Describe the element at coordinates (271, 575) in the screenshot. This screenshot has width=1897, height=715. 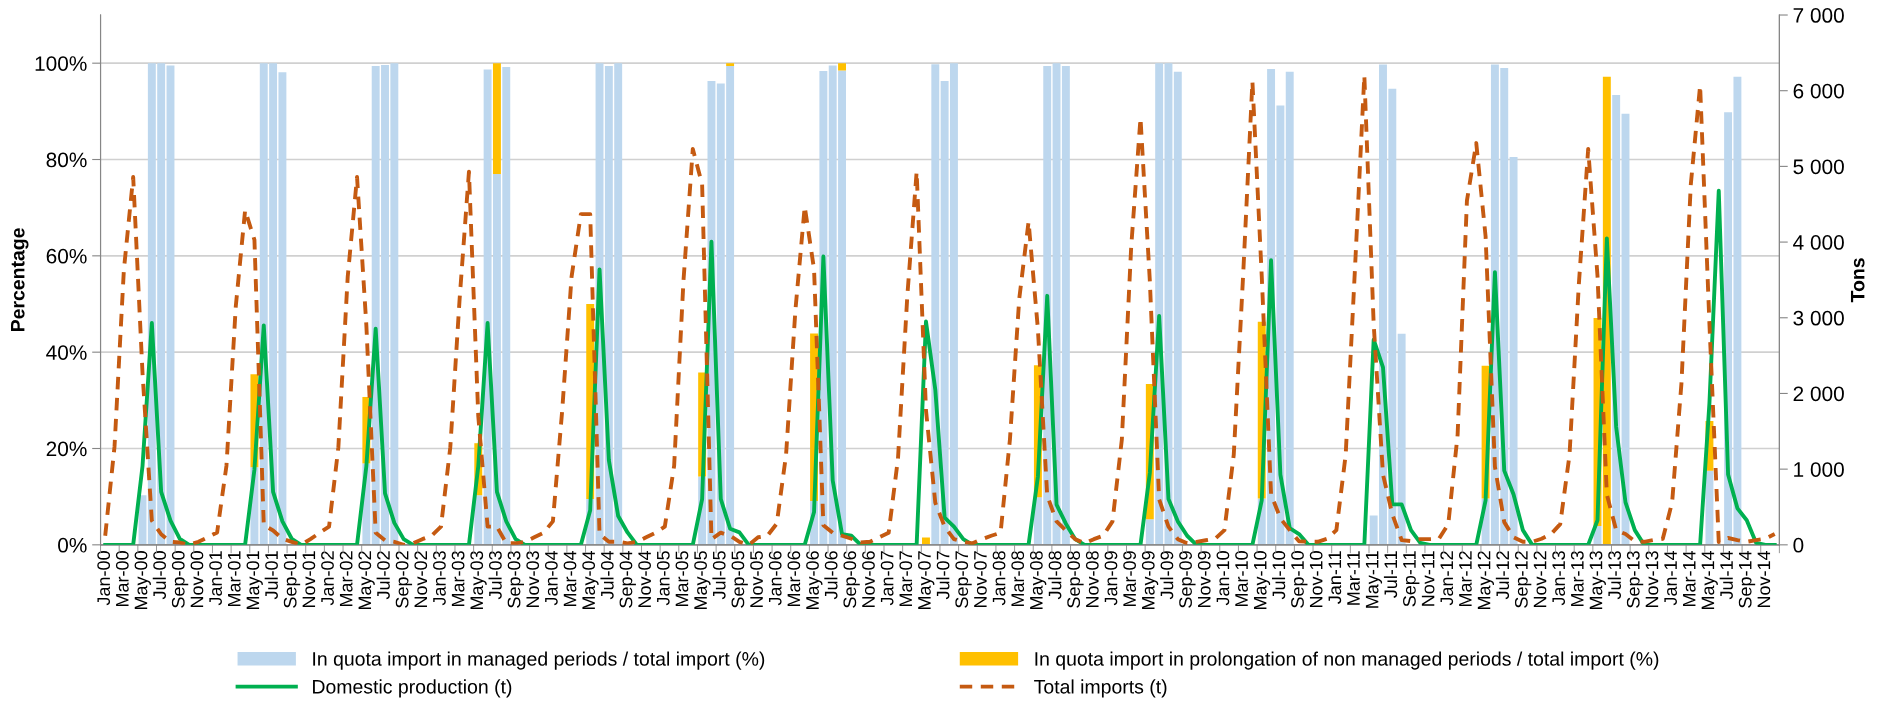
I see `x-tick-label: Jul-01` at that location.